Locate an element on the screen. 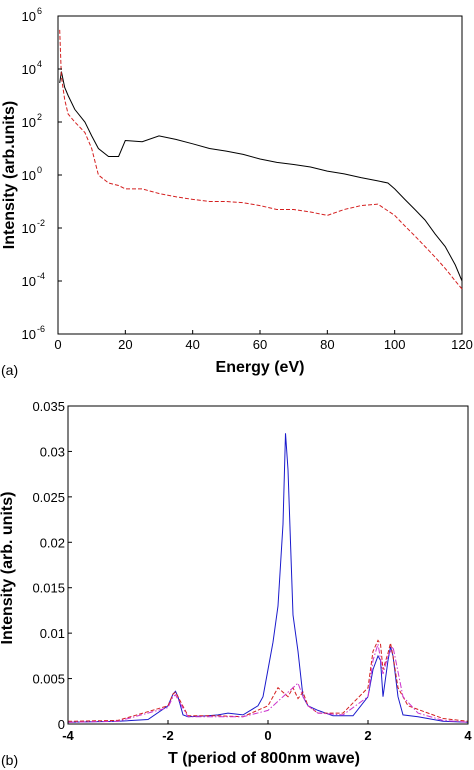 This screenshot has width=474, height=770. y-tick-label-a-1: 10 is located at coordinates (29, 281).